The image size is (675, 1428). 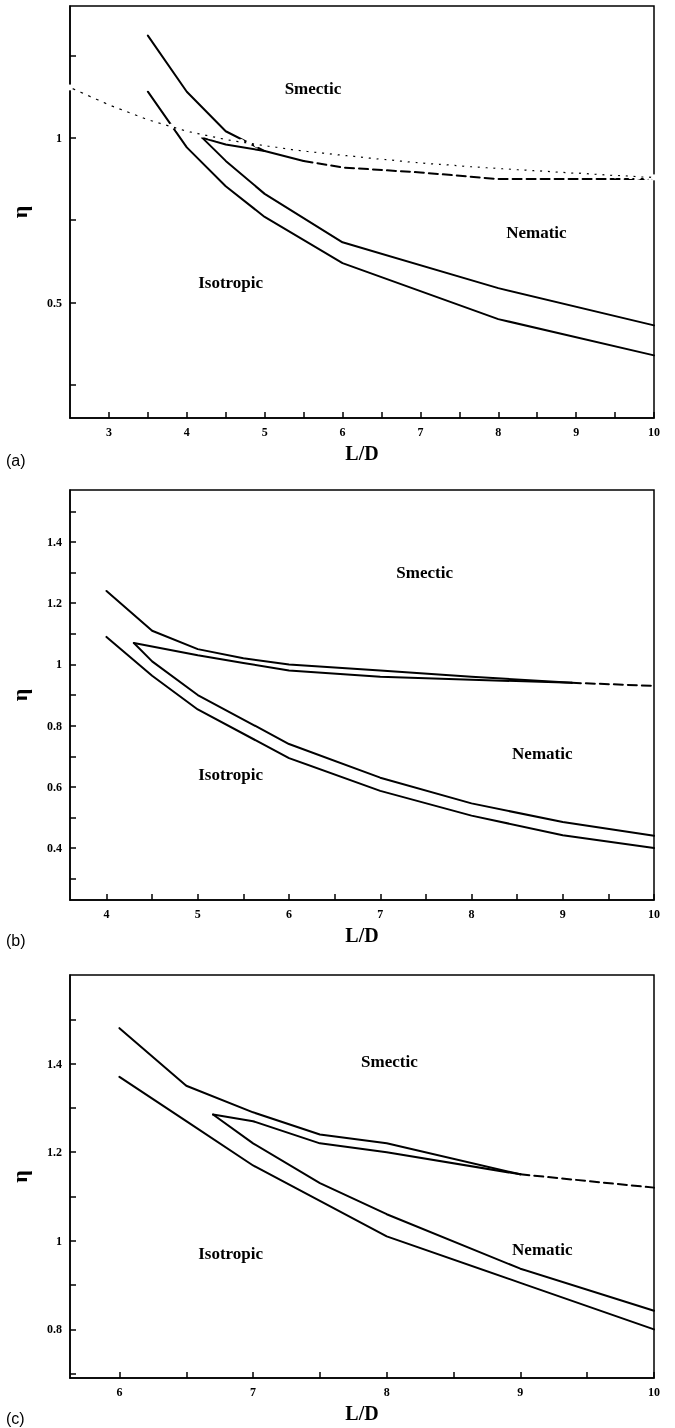 I want to click on y-tick-label: 0.5, so click(x=54, y=302).